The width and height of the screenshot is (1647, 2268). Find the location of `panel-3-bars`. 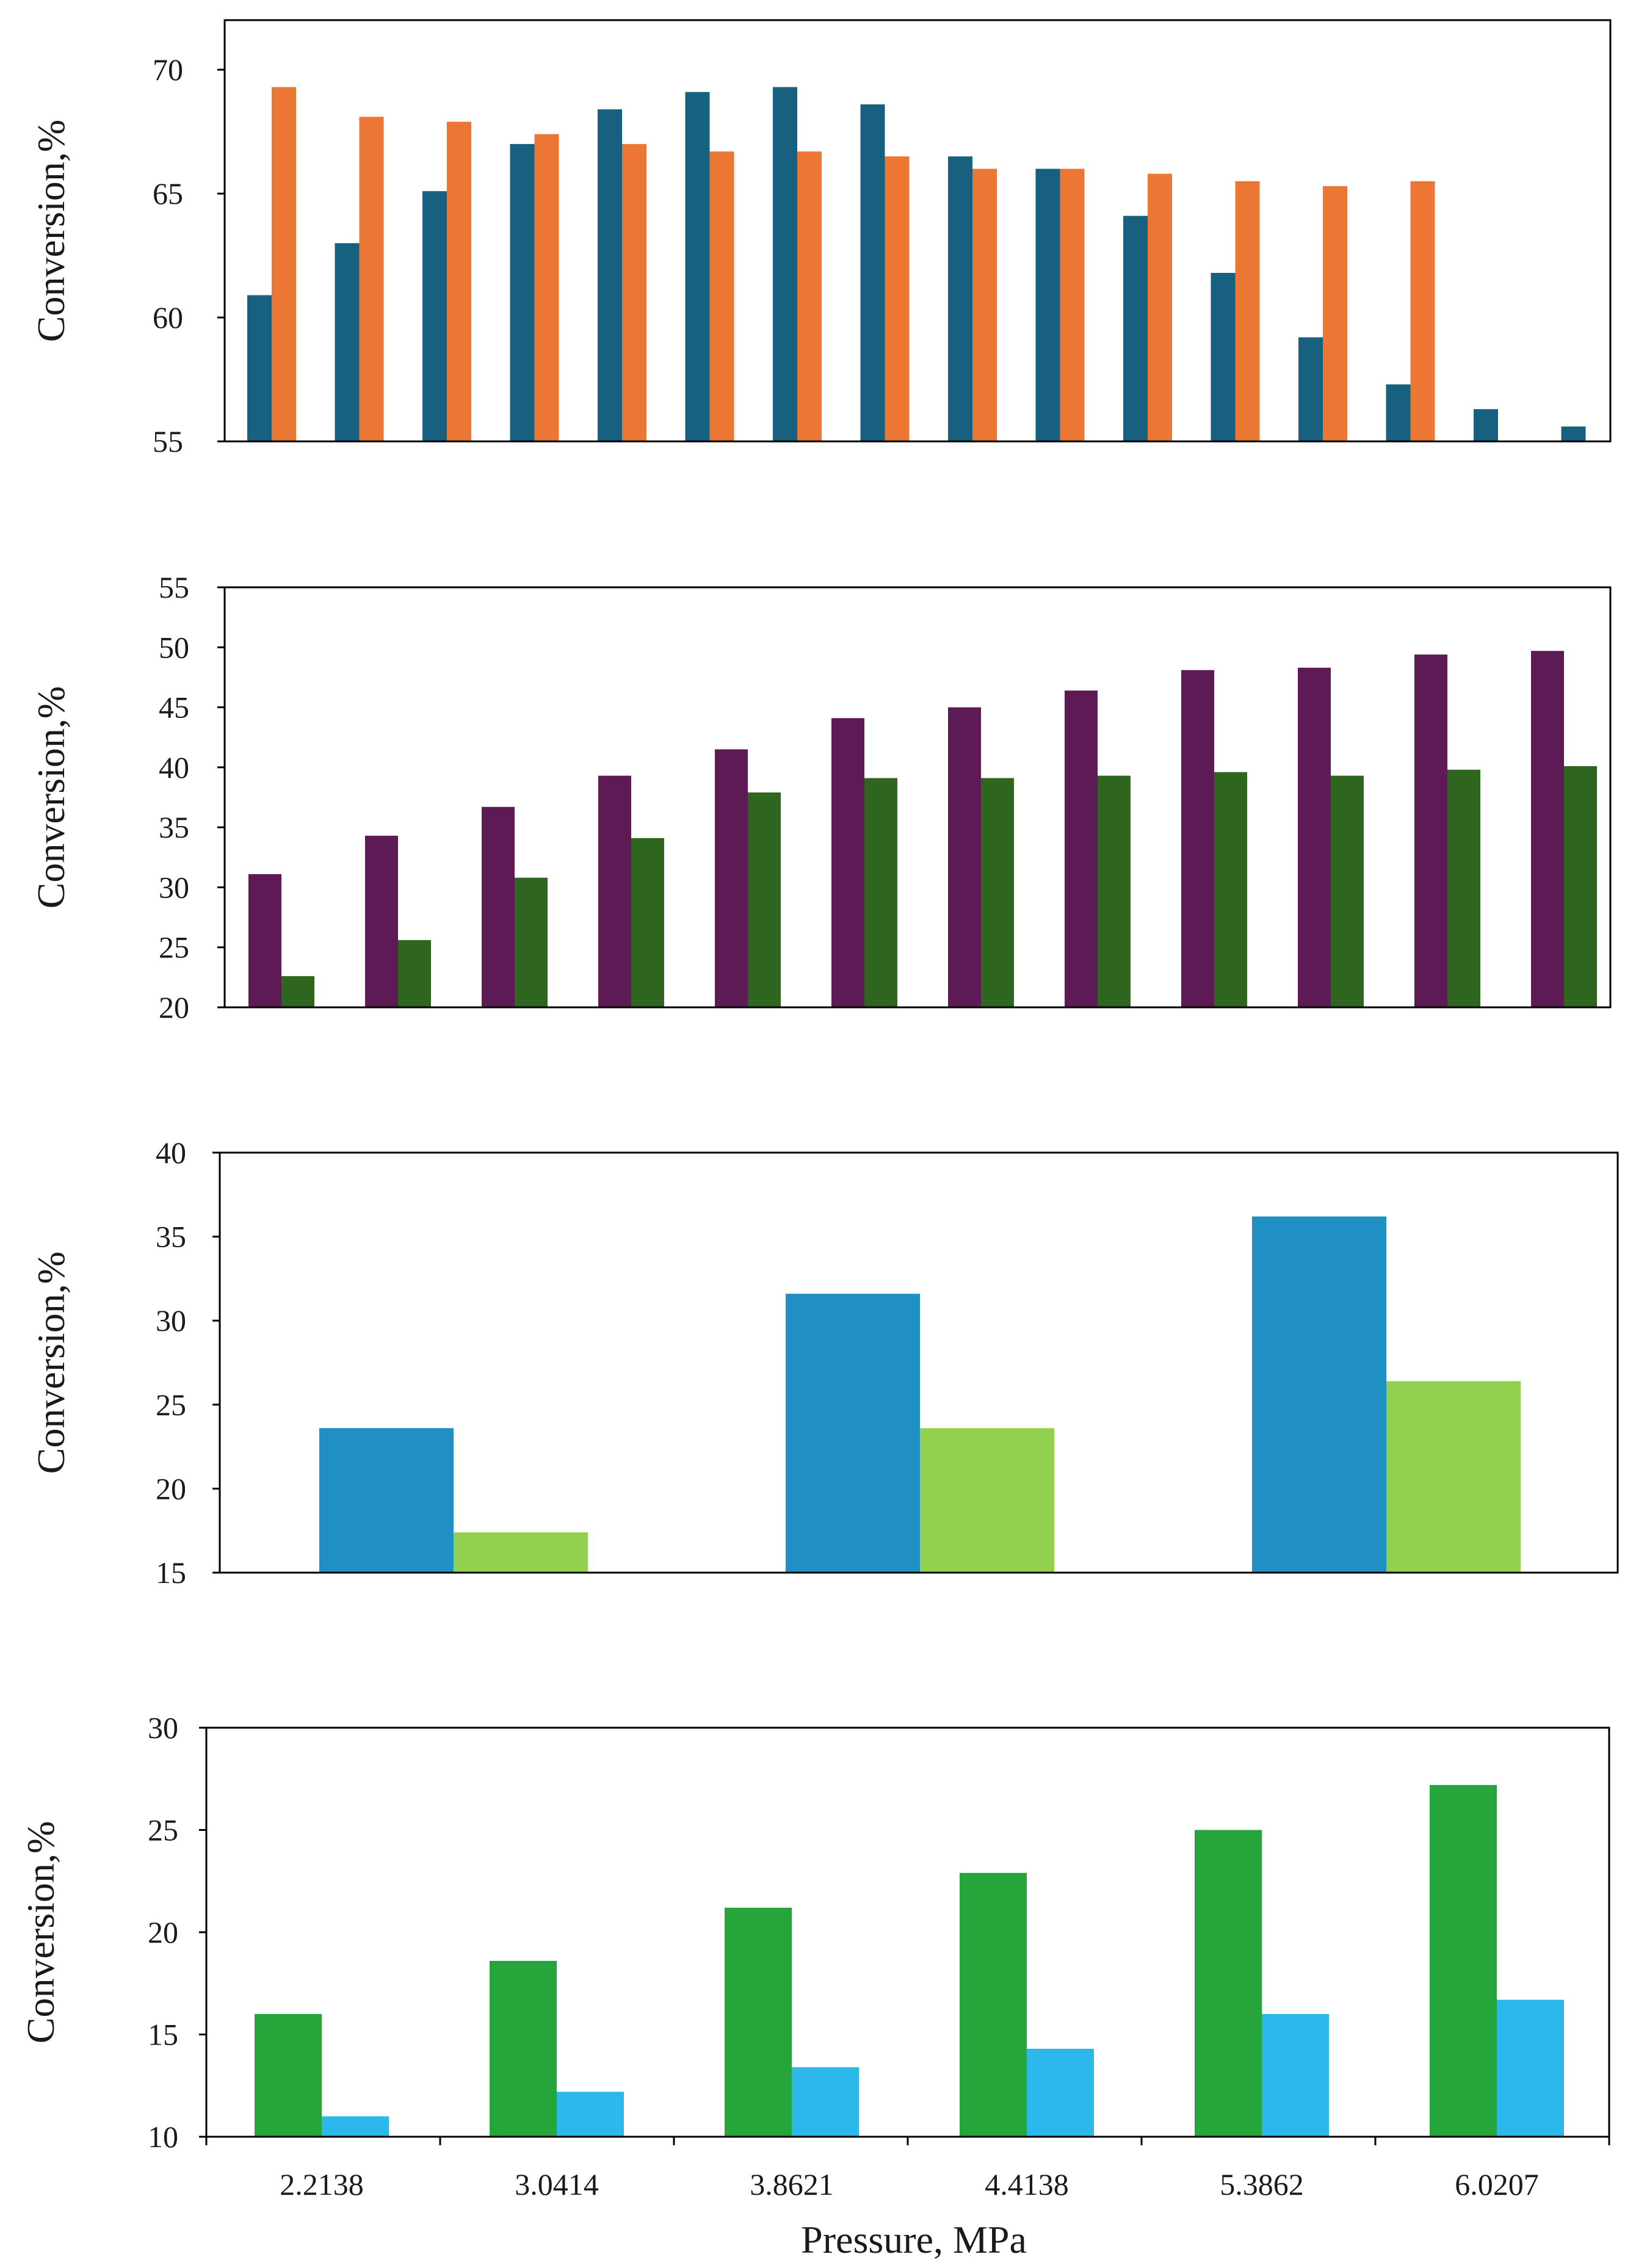

panel-3-bars is located at coordinates (920, 1394).